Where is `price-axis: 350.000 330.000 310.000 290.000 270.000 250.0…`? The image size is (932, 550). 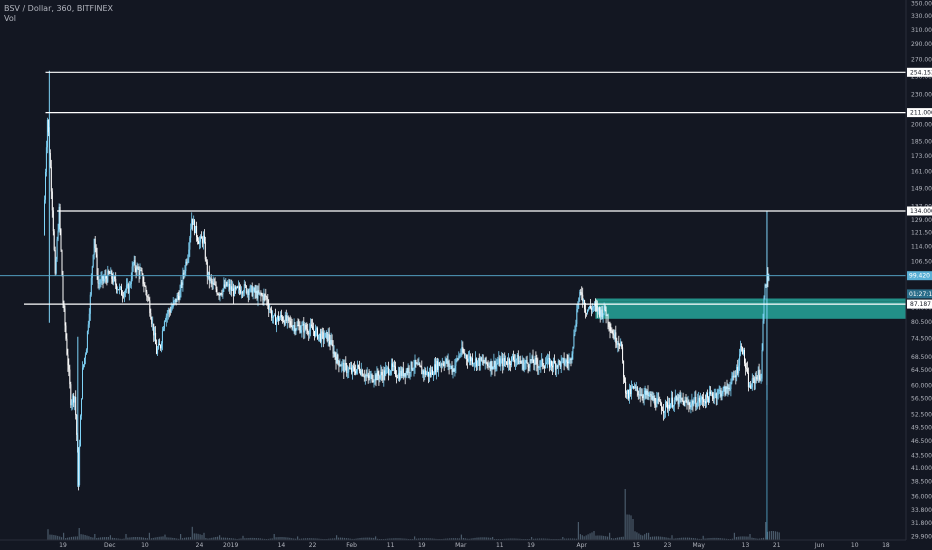
price-axis: 350.000 330.000 310.000 290.000 270.000 250.0… is located at coordinates (919, 271).